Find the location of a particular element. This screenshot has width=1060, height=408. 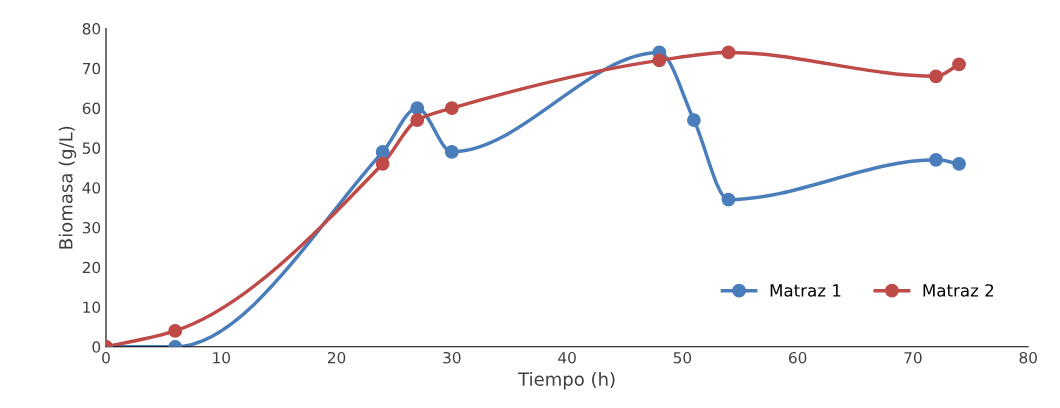

x-tick-label: 0 is located at coordinates (106, 357).